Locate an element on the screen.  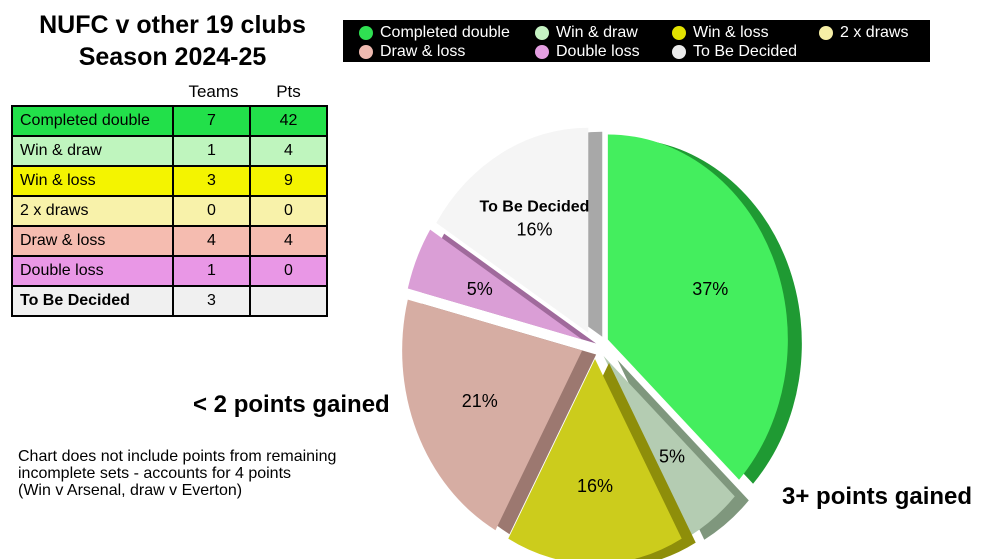
row-teams: 7 is located at coordinates (211, 121).